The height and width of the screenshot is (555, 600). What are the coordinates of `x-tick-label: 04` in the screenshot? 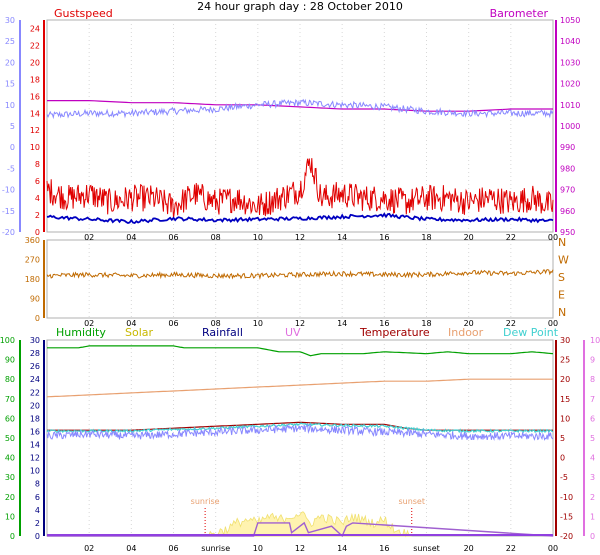 It's located at (131, 237).